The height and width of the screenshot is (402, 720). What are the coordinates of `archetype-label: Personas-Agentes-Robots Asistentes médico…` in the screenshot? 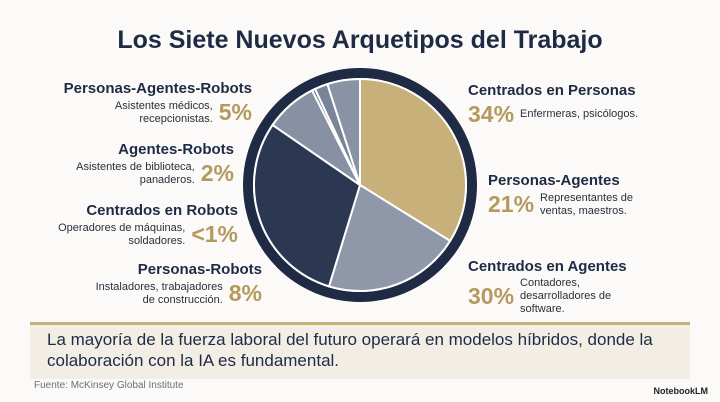 It's located at (137, 103).